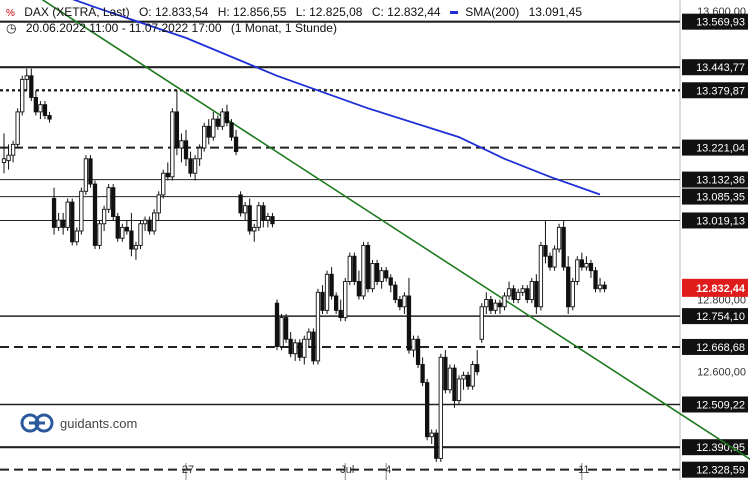 Image resolution: width=750 pixels, height=480 pixels. Describe the element at coordinates (720, 471) in the screenshot. I see `level-label: 12.328,59` at that location.